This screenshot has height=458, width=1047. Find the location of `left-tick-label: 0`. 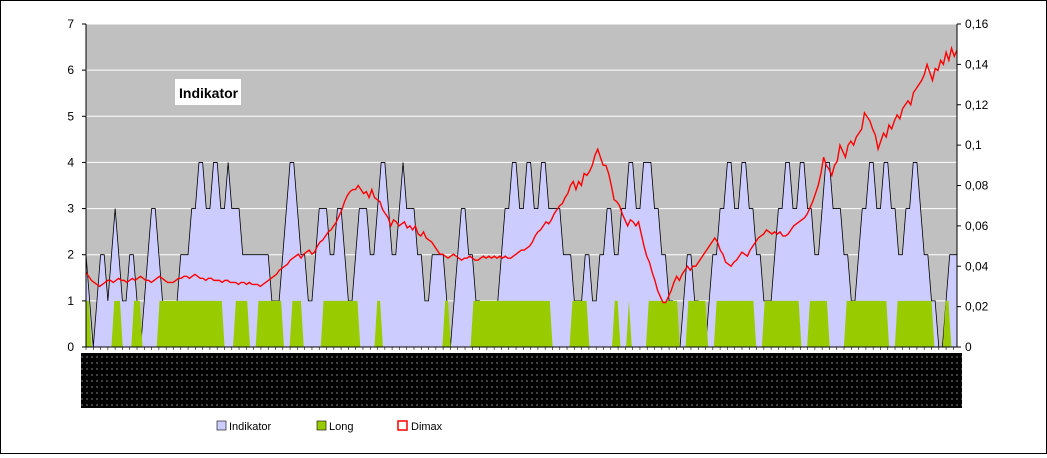

left-tick-label: 0 is located at coordinates (70, 347).